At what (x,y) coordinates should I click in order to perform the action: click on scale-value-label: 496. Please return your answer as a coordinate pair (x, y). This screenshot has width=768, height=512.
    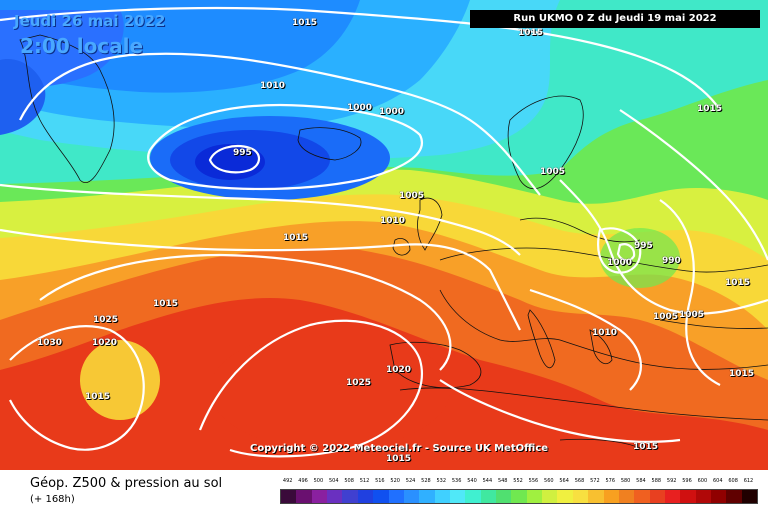
    Looking at the image, I should click on (303, 481).